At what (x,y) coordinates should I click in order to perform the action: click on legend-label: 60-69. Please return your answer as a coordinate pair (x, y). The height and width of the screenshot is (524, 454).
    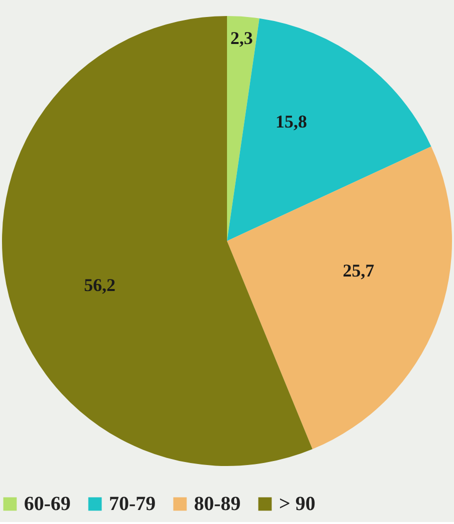
    Looking at the image, I should click on (47, 504).